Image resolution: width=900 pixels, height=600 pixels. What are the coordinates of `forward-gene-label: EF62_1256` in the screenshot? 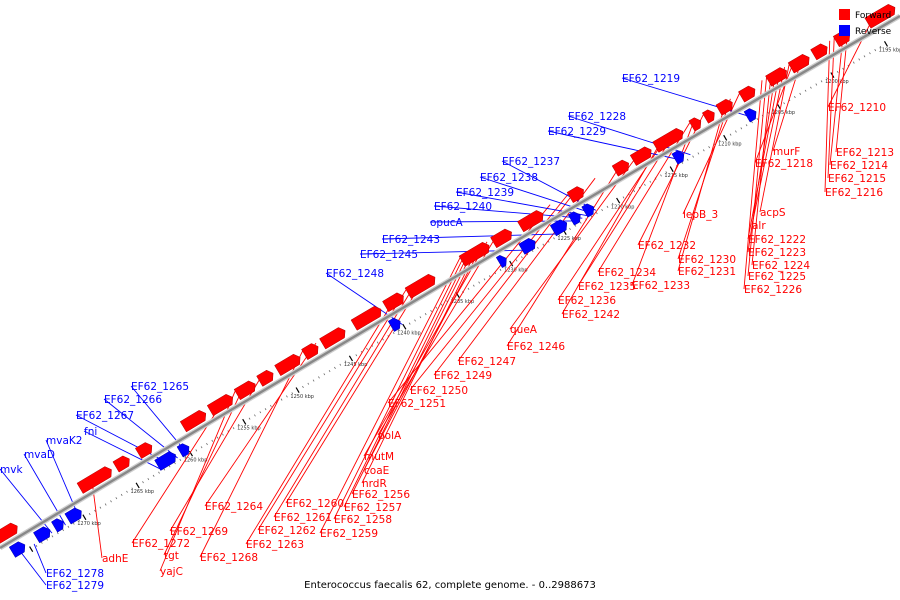 It's located at (381, 495).